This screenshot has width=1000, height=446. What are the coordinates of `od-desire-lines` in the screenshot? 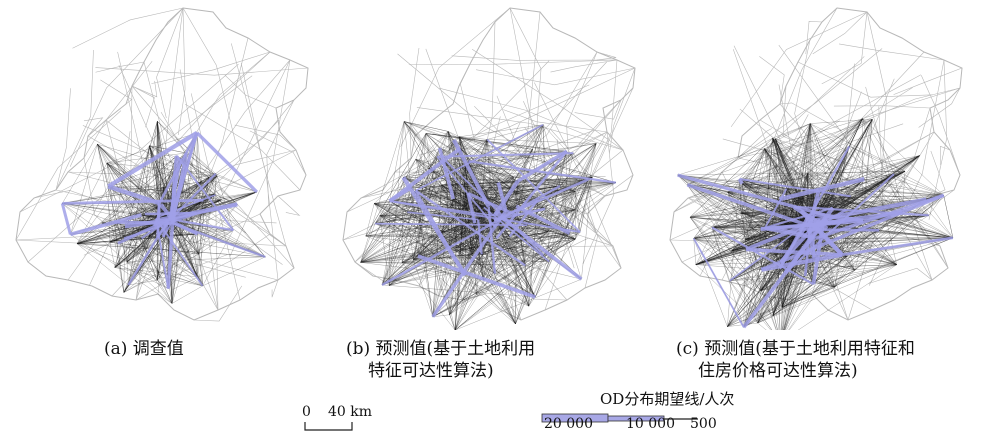 It's located at (163, 212).